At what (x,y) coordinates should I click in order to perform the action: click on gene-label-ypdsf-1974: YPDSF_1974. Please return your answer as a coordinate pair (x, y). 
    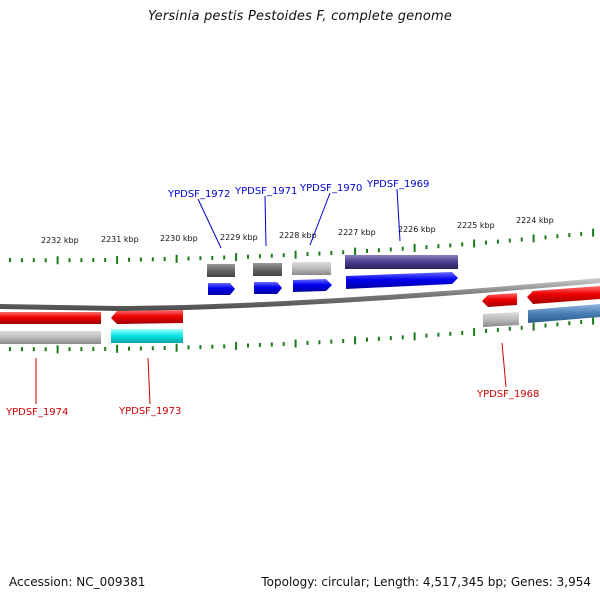
    Looking at the image, I should click on (36, 412).